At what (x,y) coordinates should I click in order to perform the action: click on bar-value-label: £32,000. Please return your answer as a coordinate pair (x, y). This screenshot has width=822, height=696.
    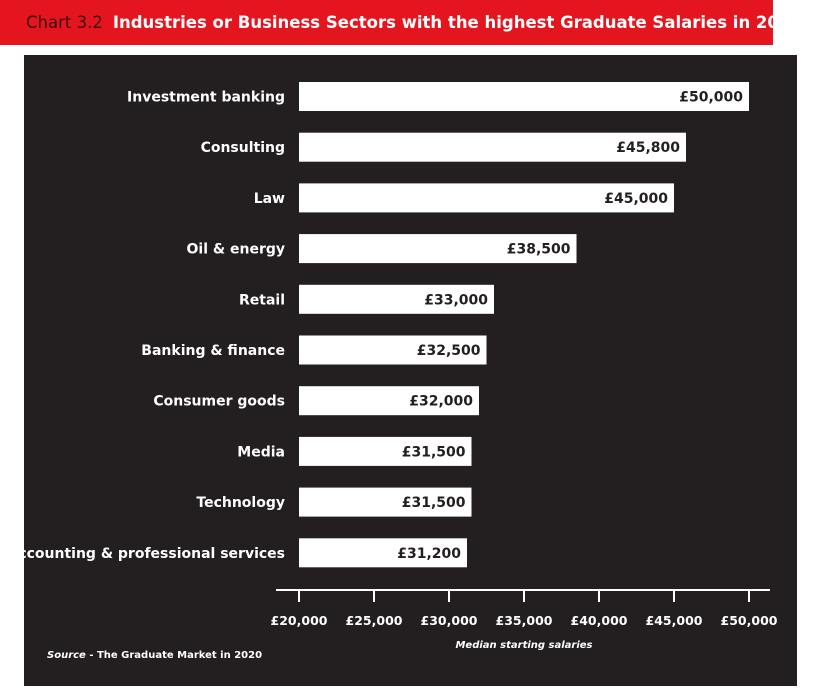
    Looking at the image, I should click on (441, 402).